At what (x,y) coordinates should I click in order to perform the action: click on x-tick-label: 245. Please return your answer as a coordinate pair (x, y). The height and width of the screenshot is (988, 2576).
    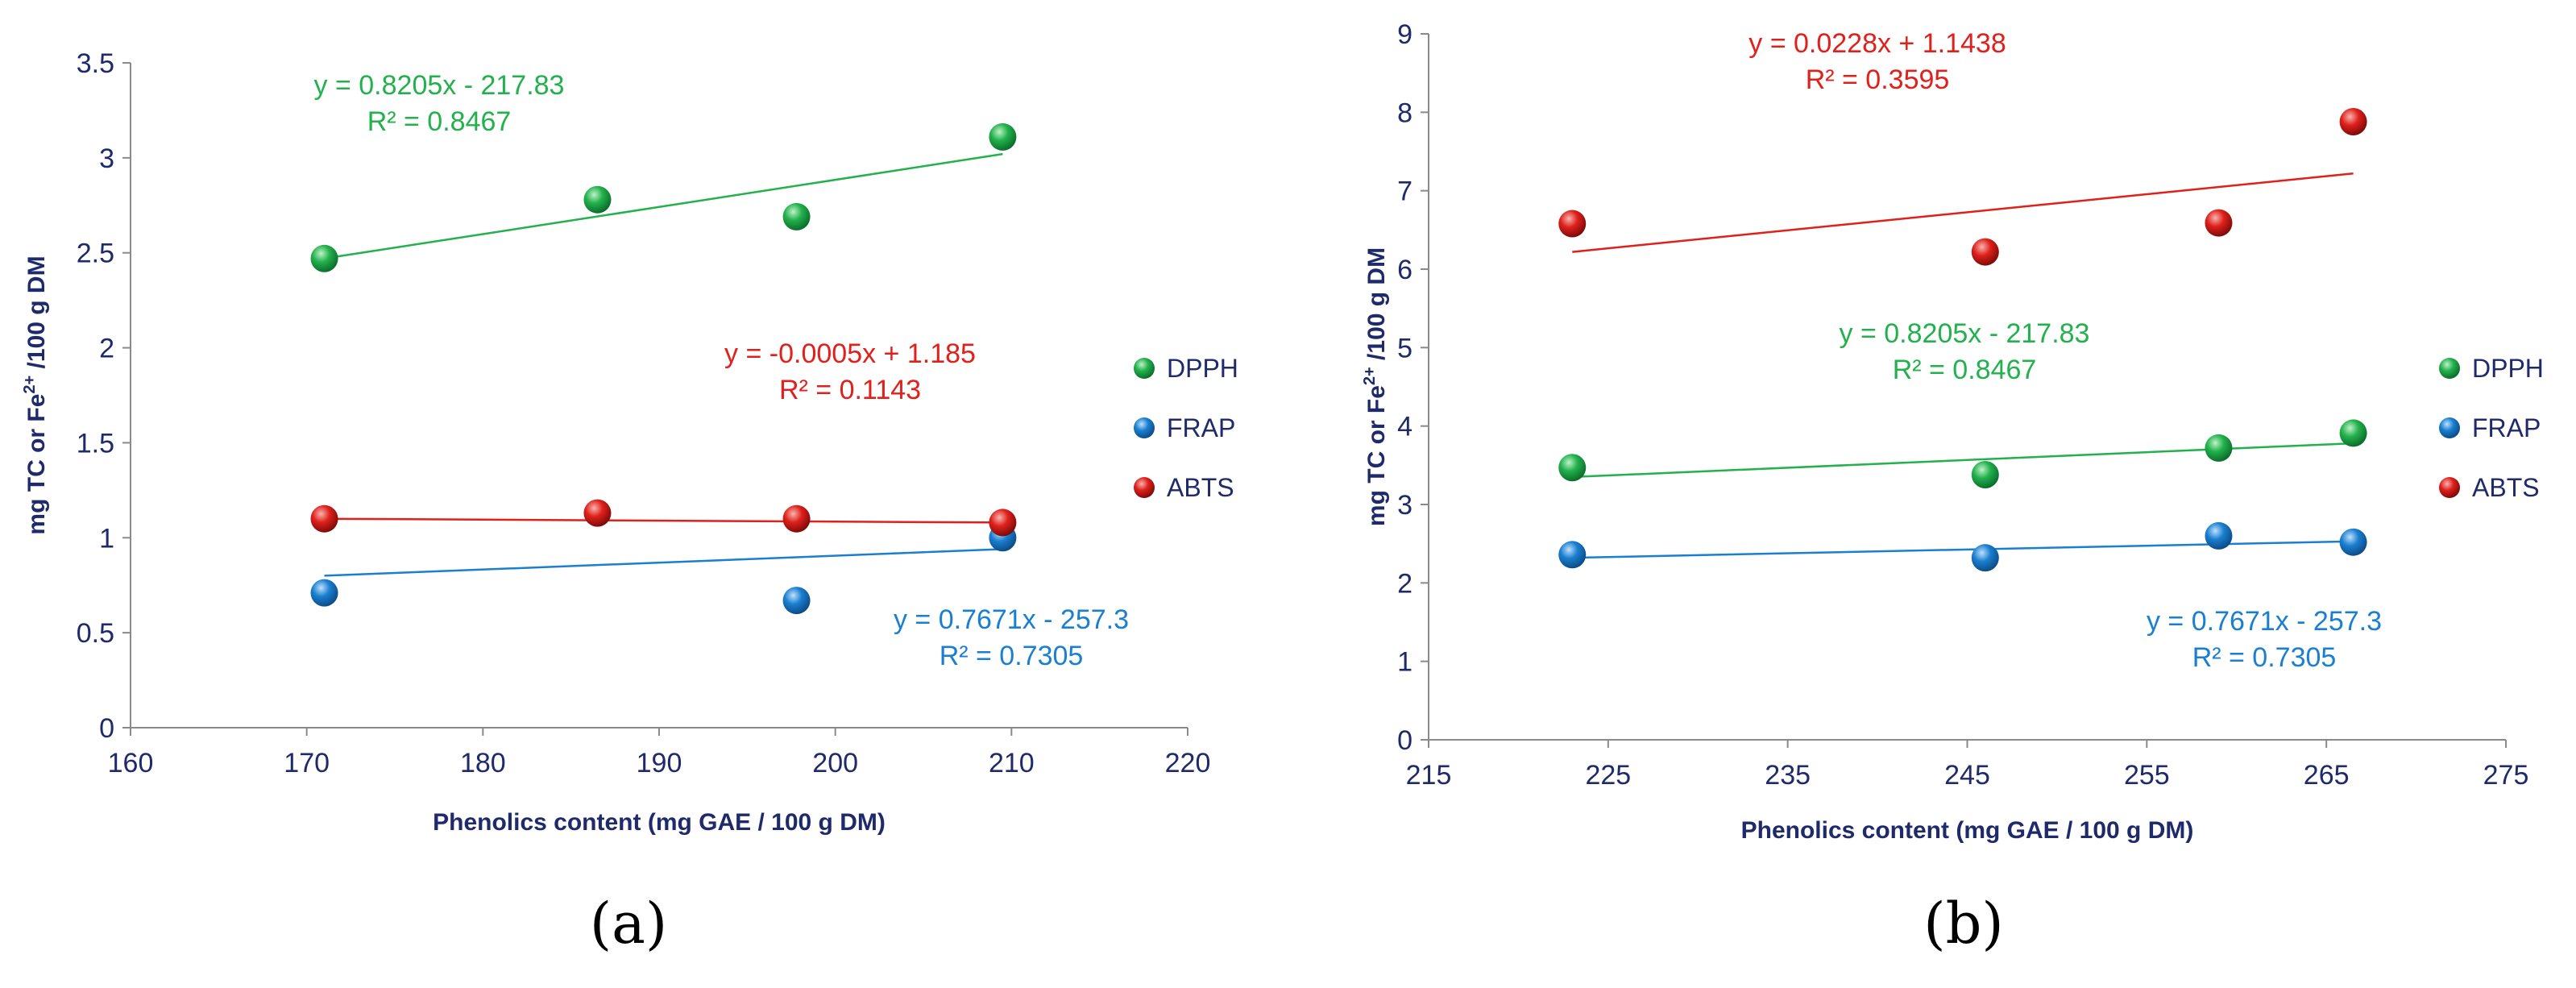
    Looking at the image, I should click on (1967, 775).